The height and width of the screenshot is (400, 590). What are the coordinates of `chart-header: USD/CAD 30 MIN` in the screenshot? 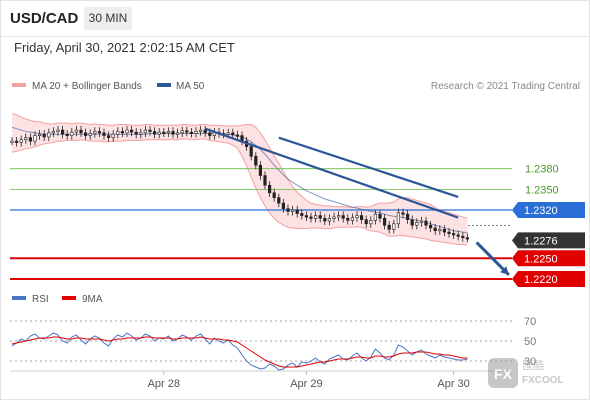 It's located at (295, 18).